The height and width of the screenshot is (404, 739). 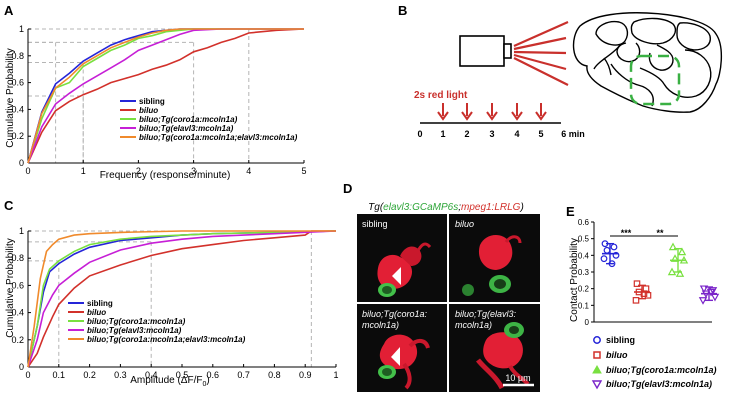 What do you see at coordinates (188, 119) in the screenshot?
I see `a-legend-label-2: biluo;Tg(coro1a:mcoln1a)` at bounding box center [188, 119].